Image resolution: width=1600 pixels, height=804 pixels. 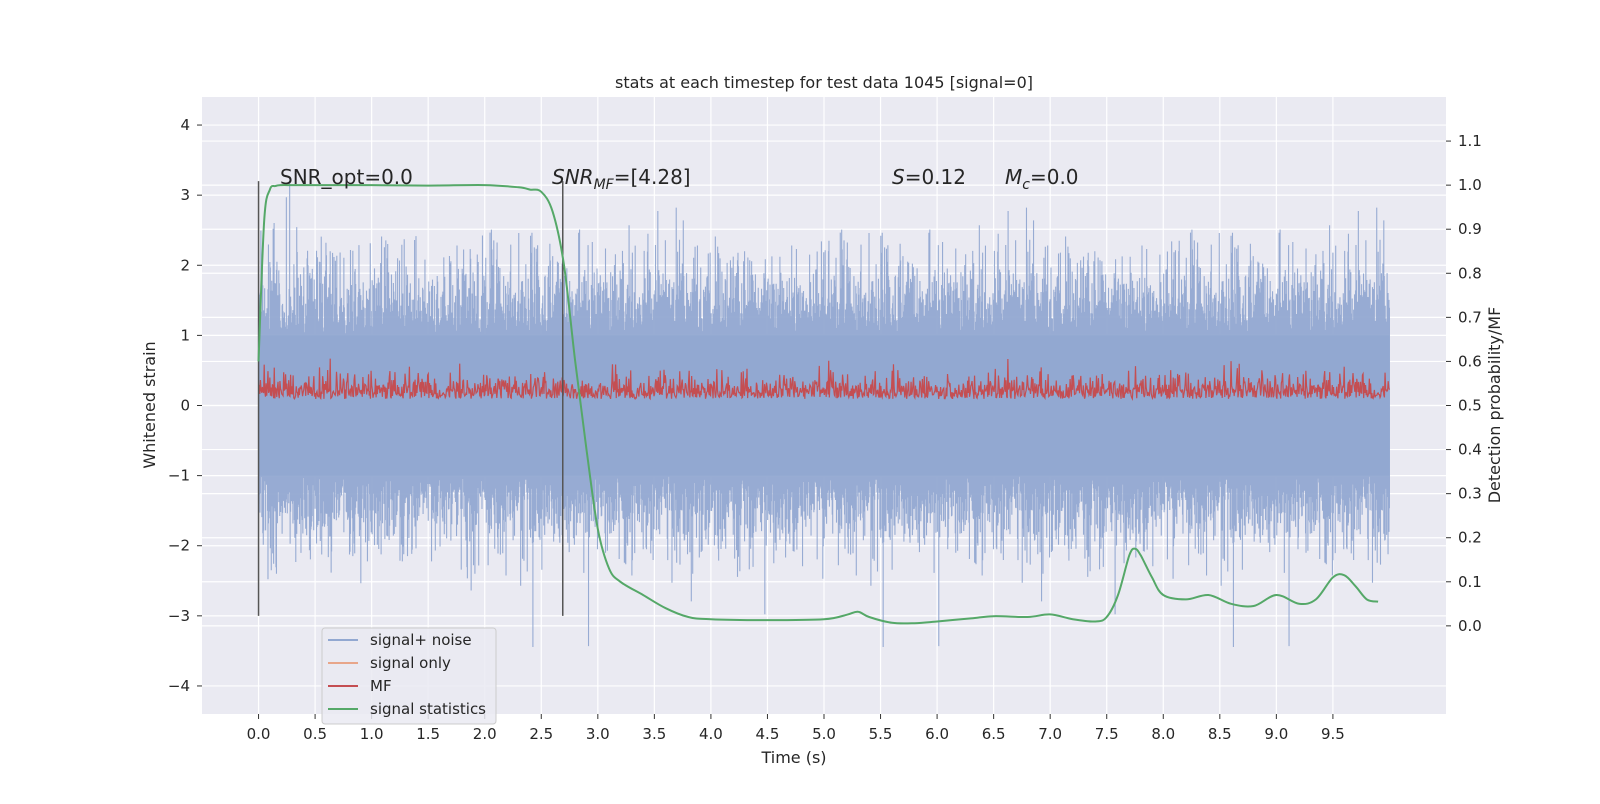 What do you see at coordinates (1163, 734) in the screenshot?
I see `x-tick-label: 8.0` at bounding box center [1163, 734].